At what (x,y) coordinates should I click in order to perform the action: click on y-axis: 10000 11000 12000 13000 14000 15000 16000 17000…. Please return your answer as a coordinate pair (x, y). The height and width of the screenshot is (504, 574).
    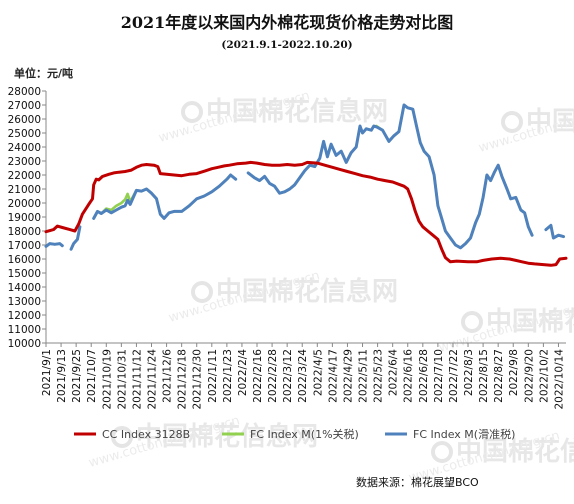
    Looking at the image, I should click on (27, 218).